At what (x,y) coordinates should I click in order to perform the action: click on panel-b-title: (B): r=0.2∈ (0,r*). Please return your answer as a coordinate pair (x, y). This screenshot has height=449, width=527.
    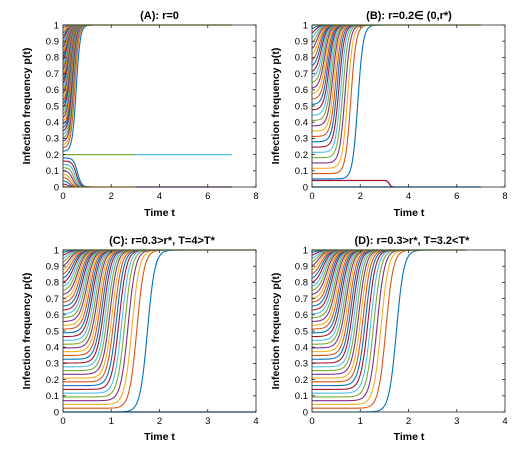
    Looking at the image, I should click on (409, 16).